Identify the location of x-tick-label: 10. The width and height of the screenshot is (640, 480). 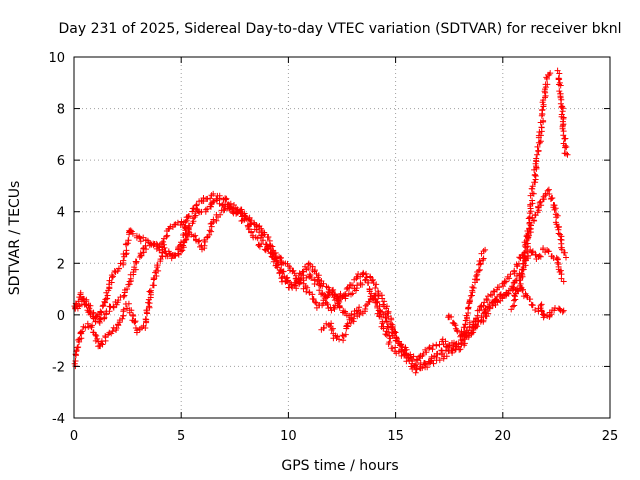
(288, 436).